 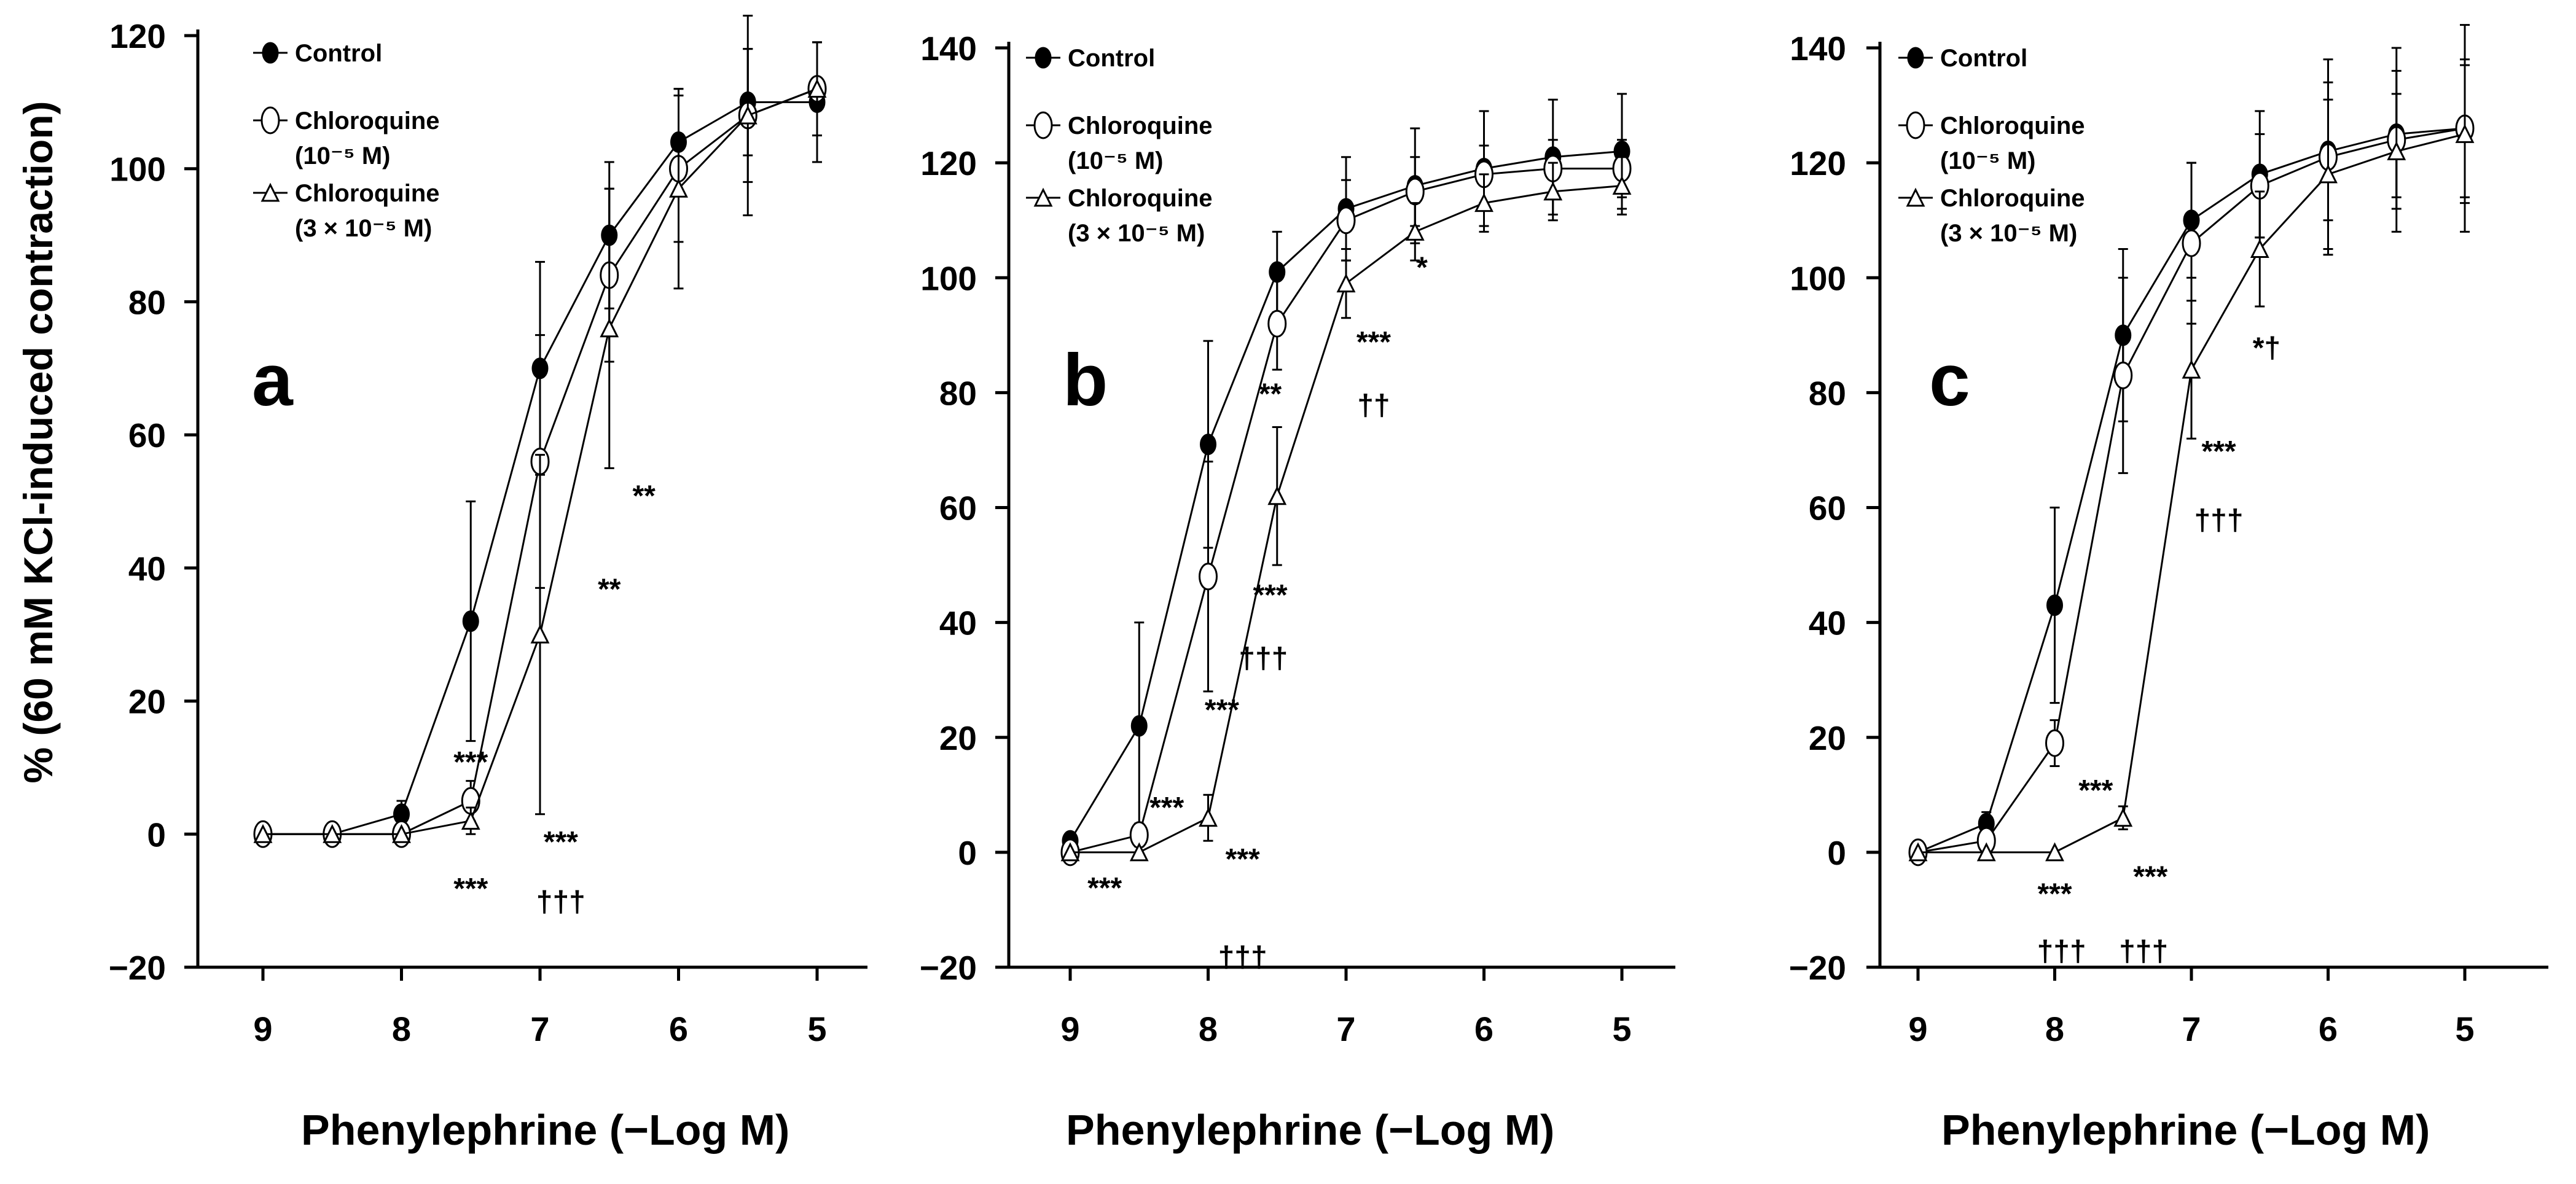 What do you see at coordinates (2218, 451) in the screenshot?
I see `significance-mark-c-5: ***` at bounding box center [2218, 451].